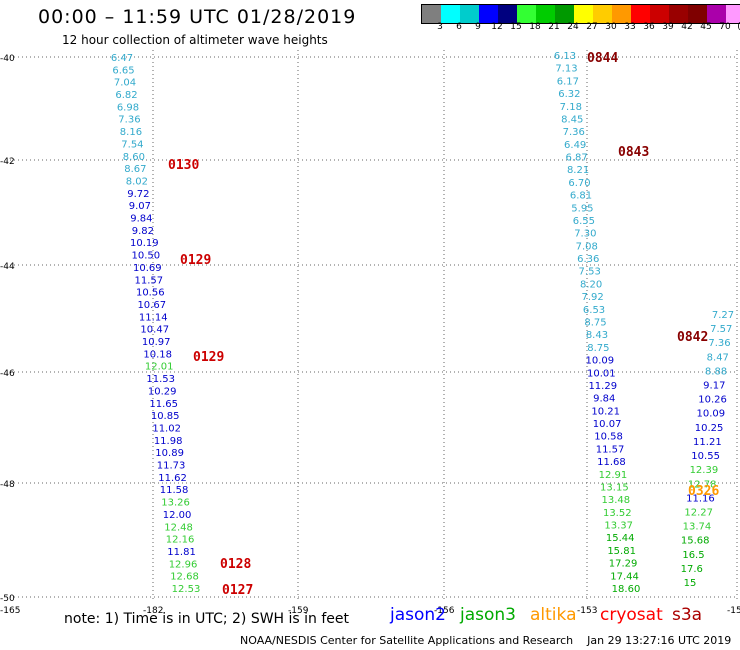 This screenshot has height=650, width=740. I want to click on wave-height-value: 7.53, so click(590, 272).